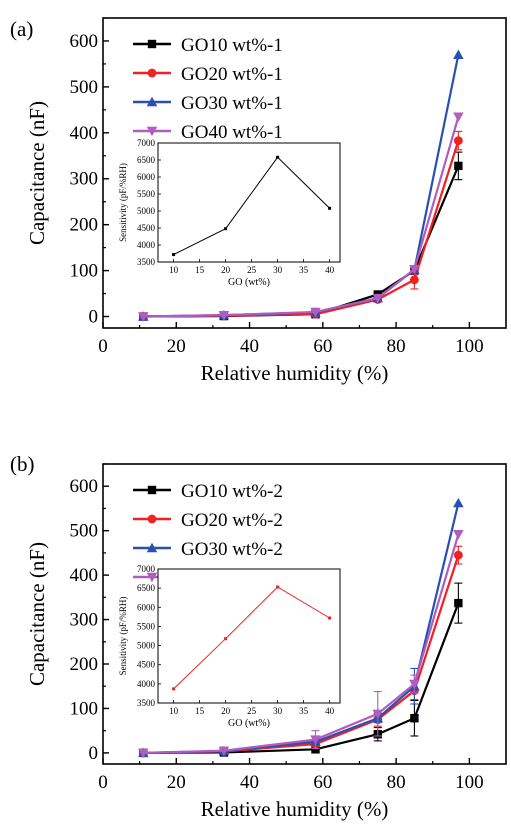 This screenshot has width=511, height=824. What do you see at coordinates (232, 132) in the screenshot?
I see `legend-label: GO40 wt%-1` at bounding box center [232, 132].